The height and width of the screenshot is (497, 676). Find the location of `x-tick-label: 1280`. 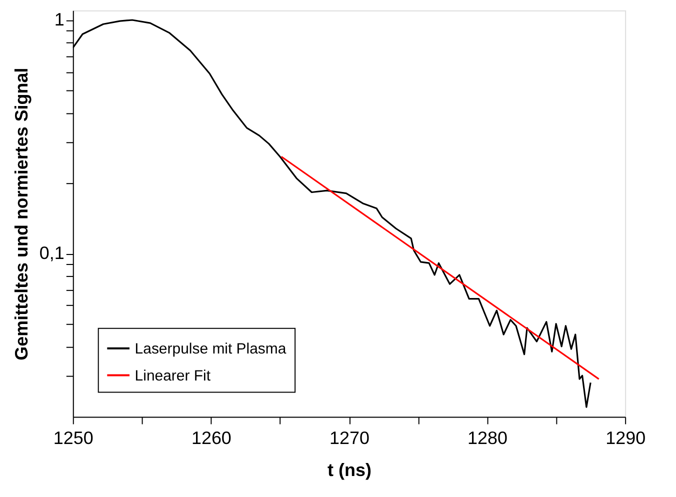

x-tick-label: 1280 is located at coordinates (488, 438).